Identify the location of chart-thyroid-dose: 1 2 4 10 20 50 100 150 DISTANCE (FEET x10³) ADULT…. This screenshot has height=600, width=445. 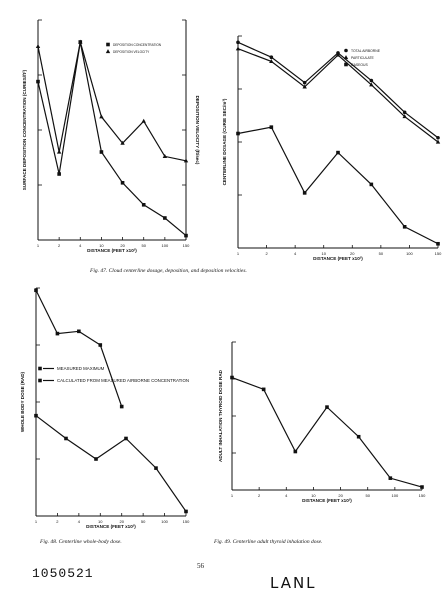
(322, 422).